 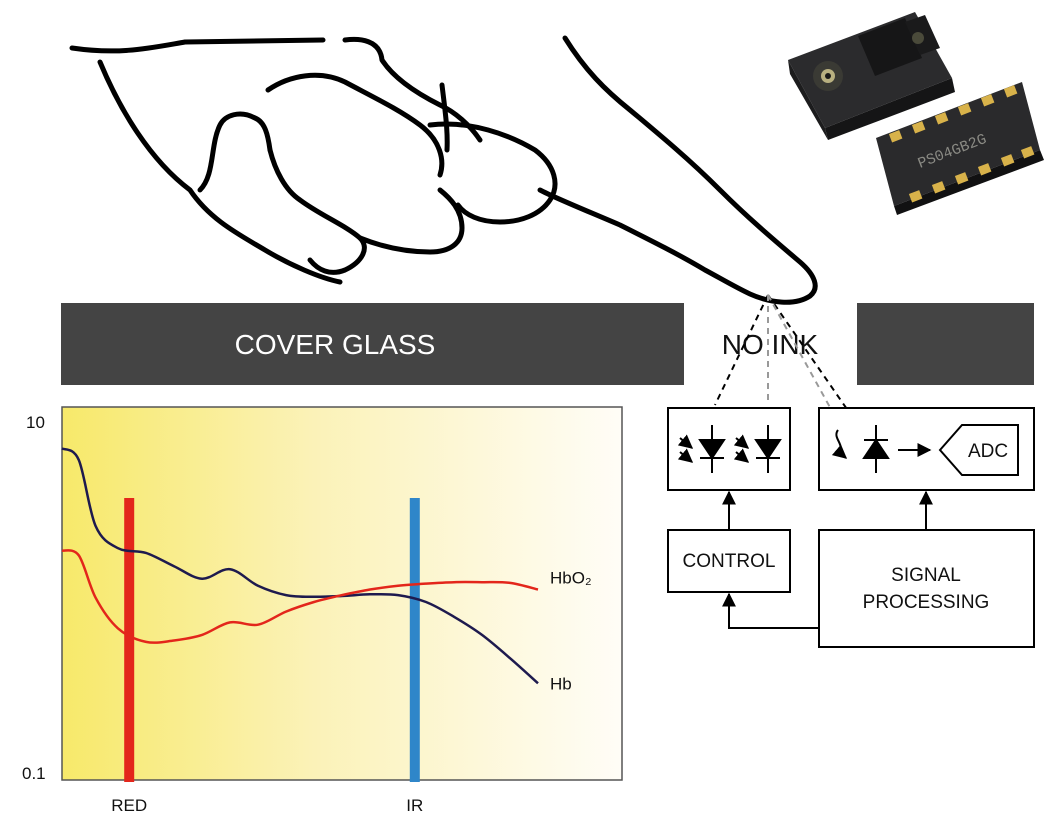 I want to click on series-line-hbo2, so click(x=300, y=596).